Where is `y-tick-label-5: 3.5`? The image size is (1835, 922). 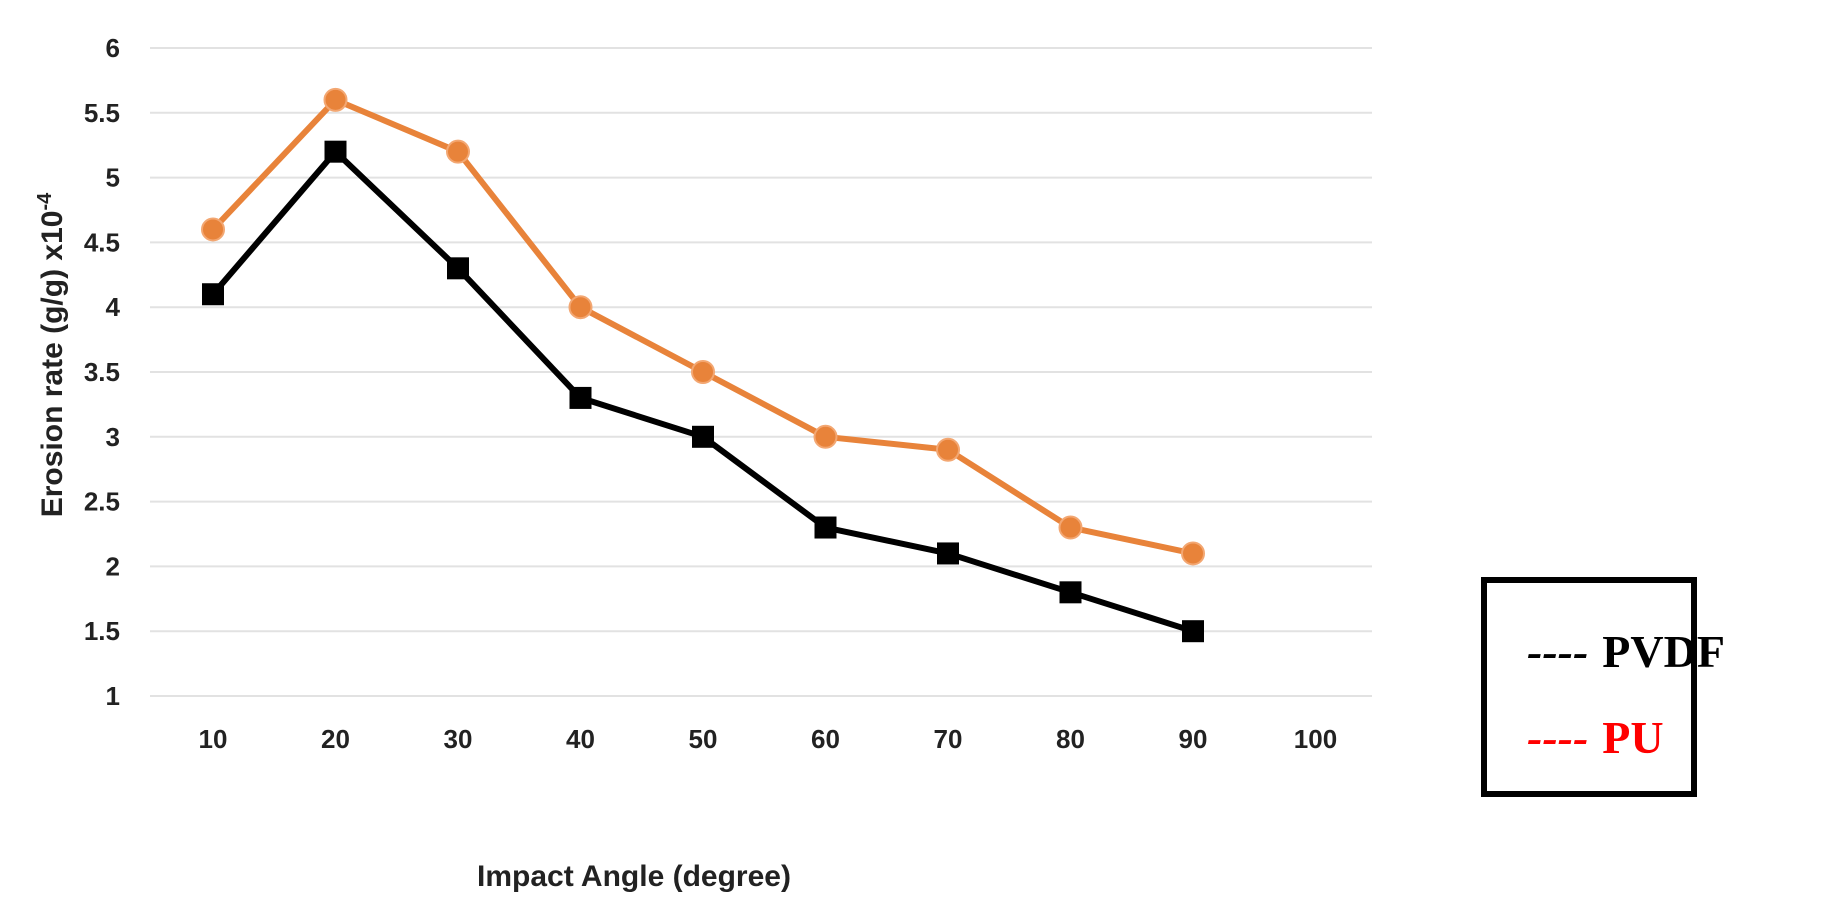 y-tick-label-5: 3.5 is located at coordinates (102, 372).